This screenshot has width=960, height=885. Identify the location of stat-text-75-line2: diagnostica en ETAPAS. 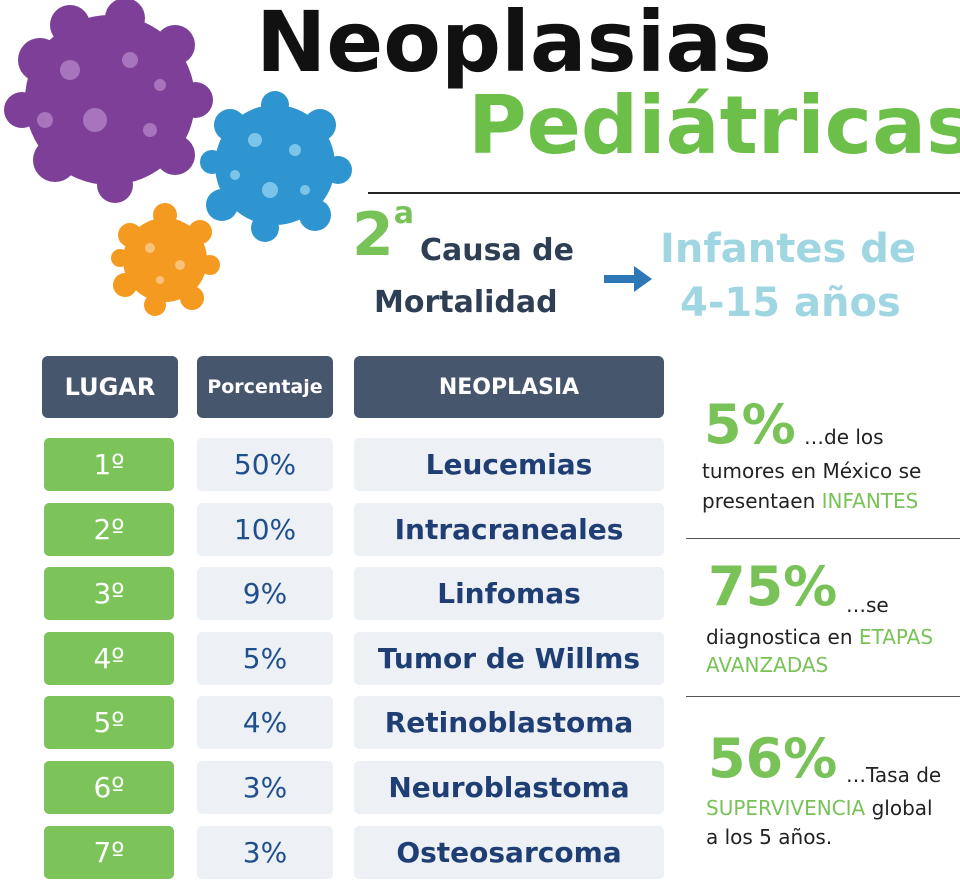
(820, 637).